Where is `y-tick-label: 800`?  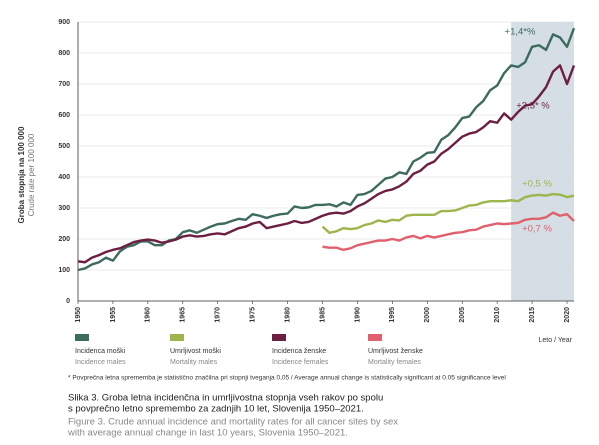
y-tick-label: 800 is located at coordinates (64, 53).